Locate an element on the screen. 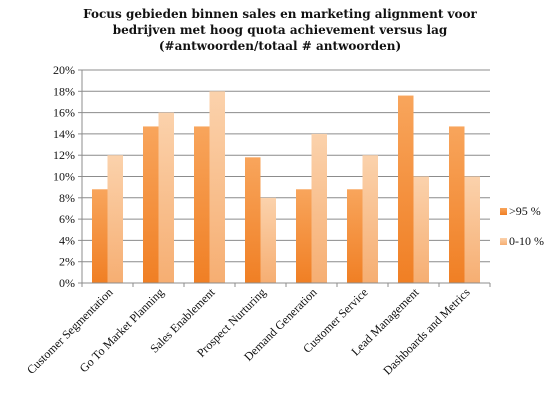 This screenshot has width=547, height=406. y-tick-label: 4% is located at coordinates (67, 240).